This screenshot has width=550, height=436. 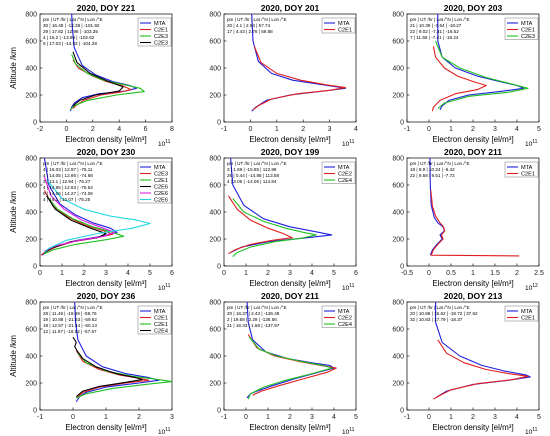 I want to click on legend-table-row: 4 | 14.85 | 12.63 | -75.54, so click(x=68, y=187).